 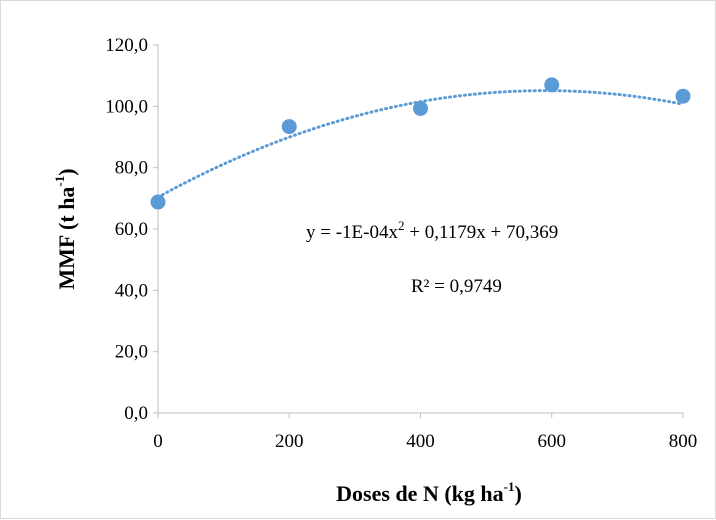 I want to click on r-squared-label: R² = 0,9749, so click(x=456, y=286).